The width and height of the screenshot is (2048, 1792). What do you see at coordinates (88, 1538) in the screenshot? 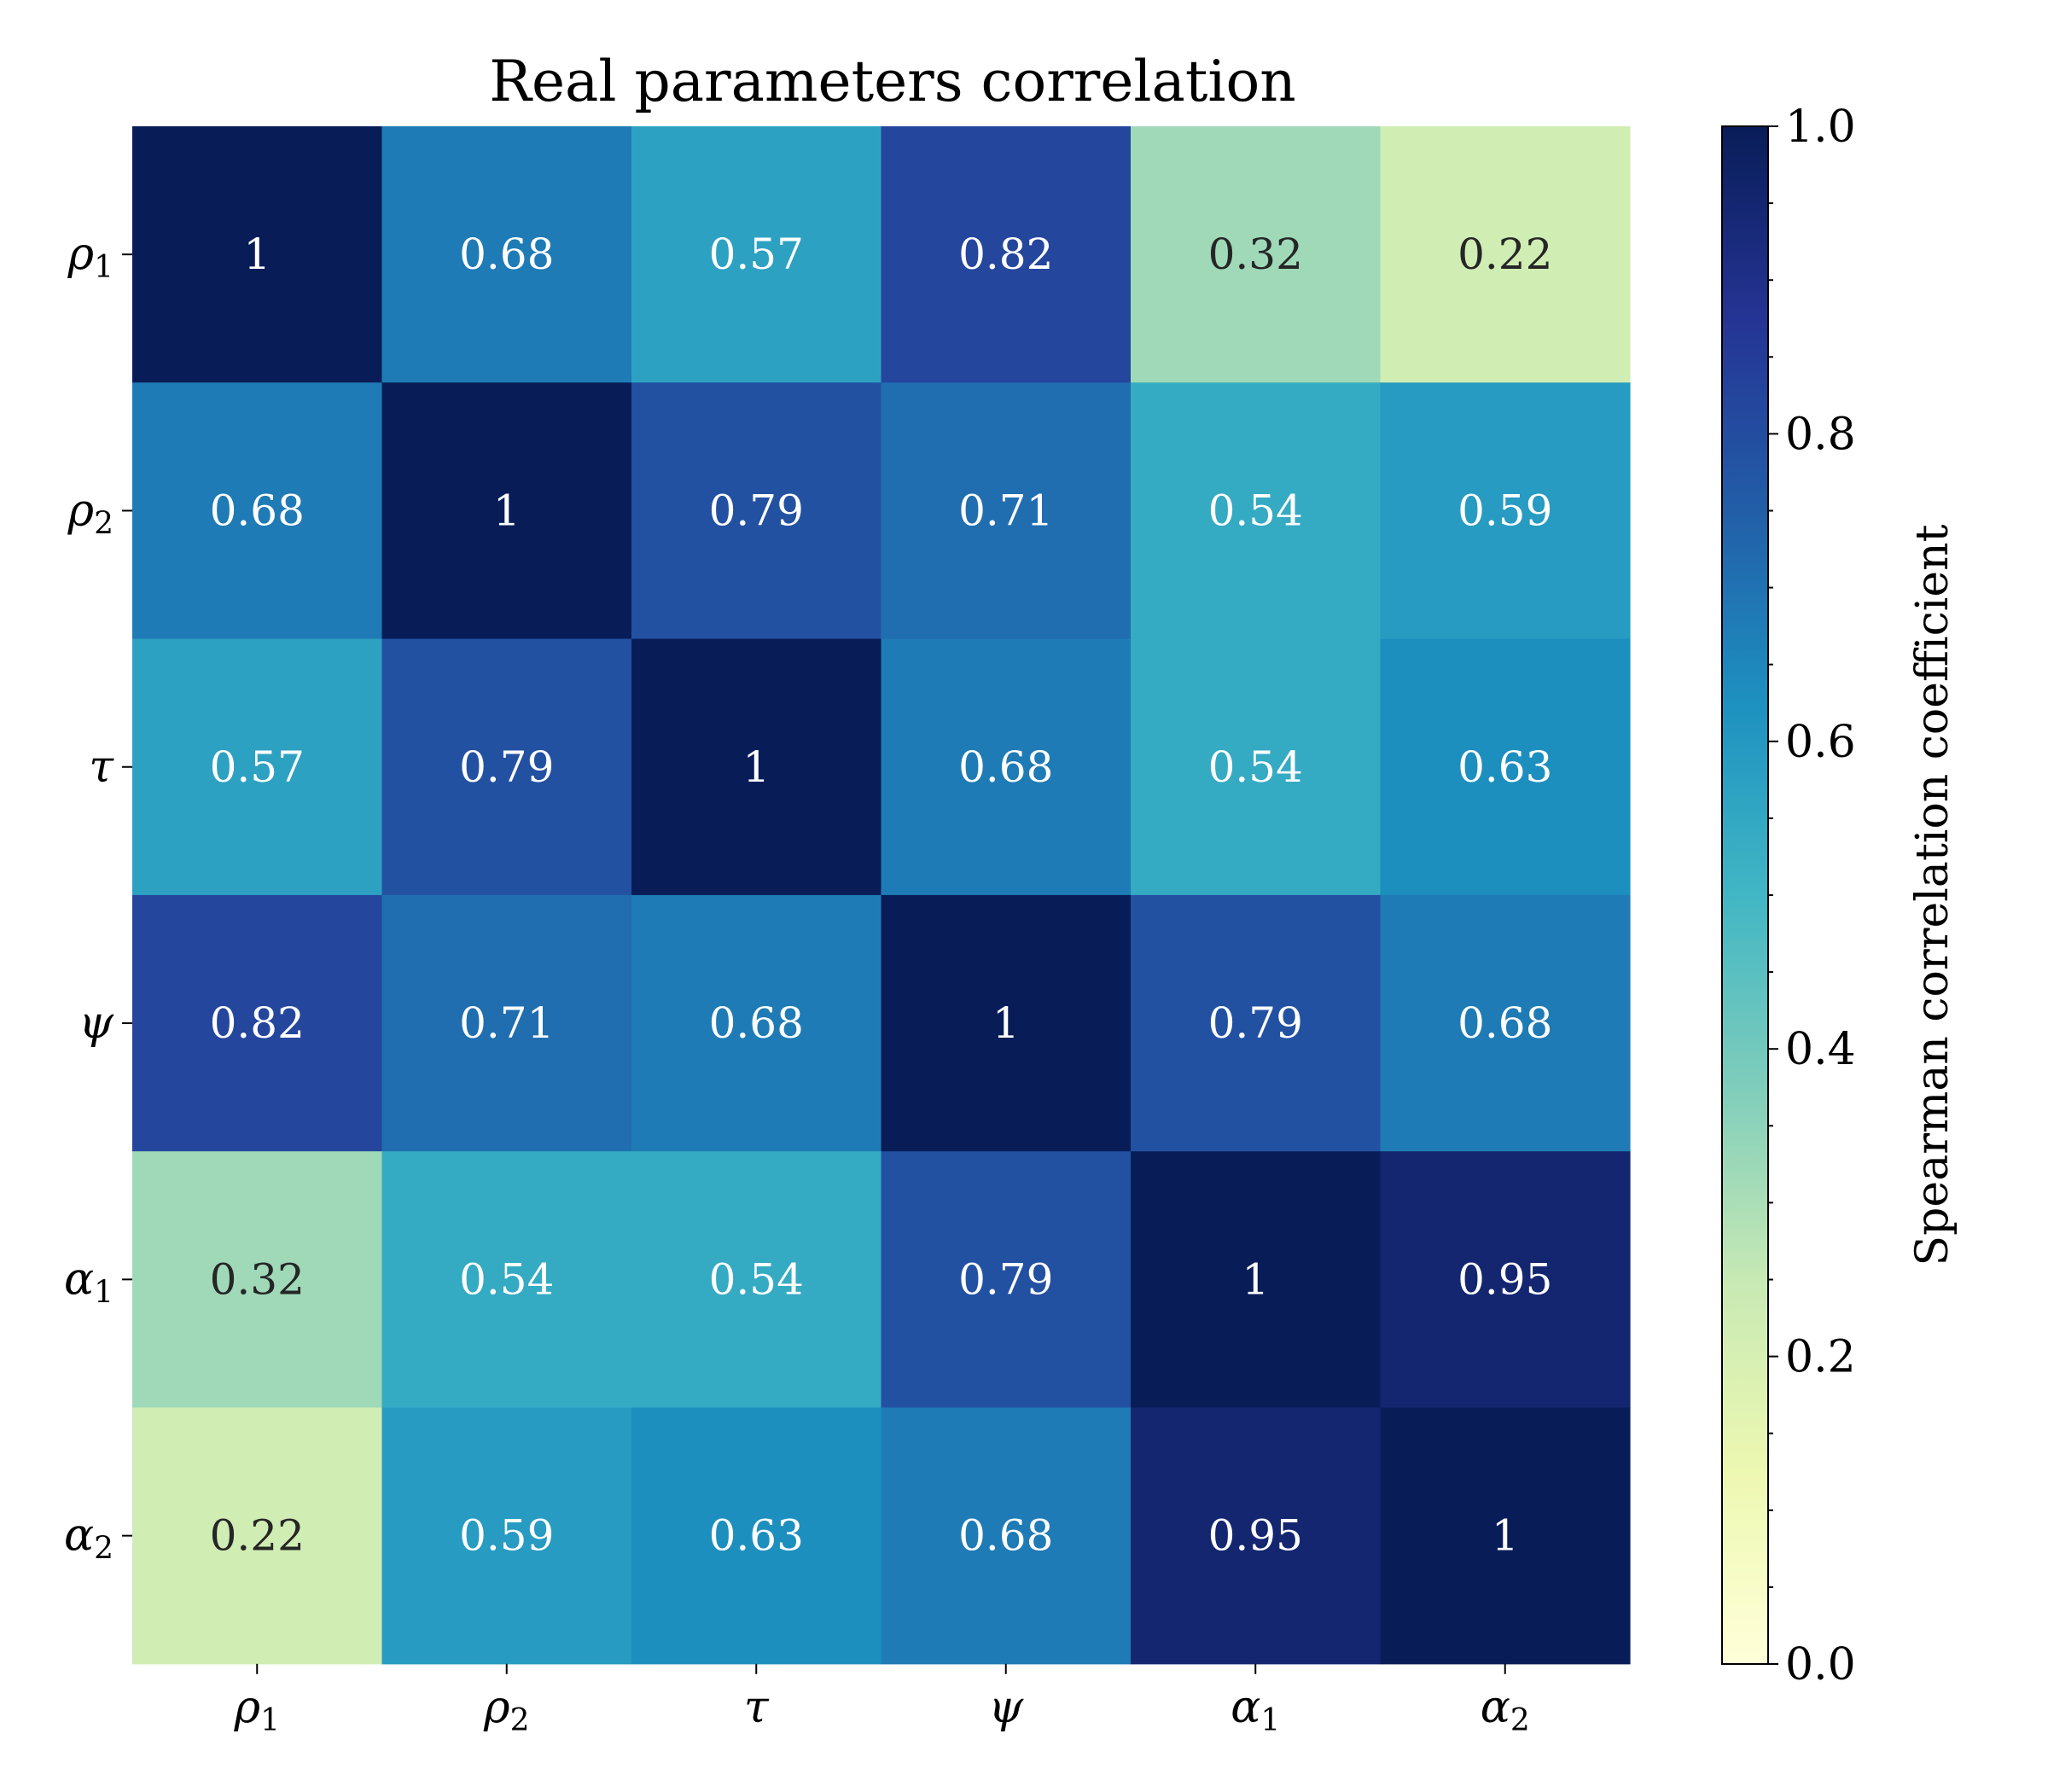
I see `y-tick-label: α2` at bounding box center [88, 1538].